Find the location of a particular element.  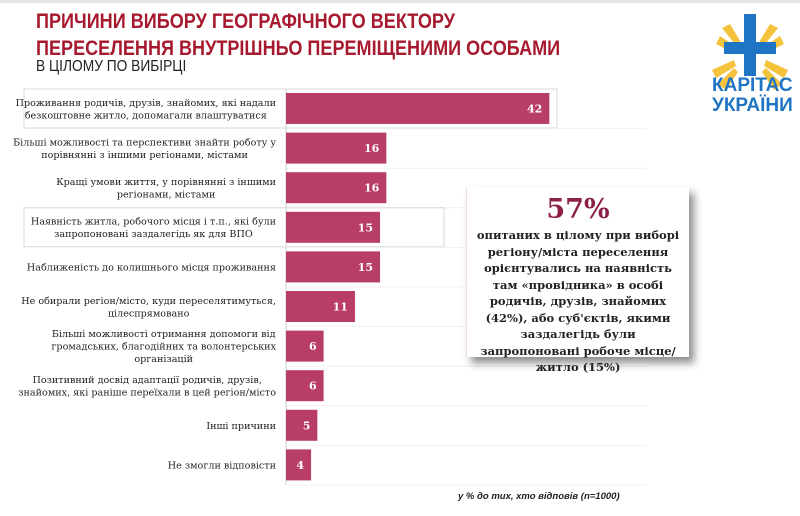

chart-subtitle: В ЦІЛОМУ ПО ВИБІРЦІ is located at coordinates (111, 66).